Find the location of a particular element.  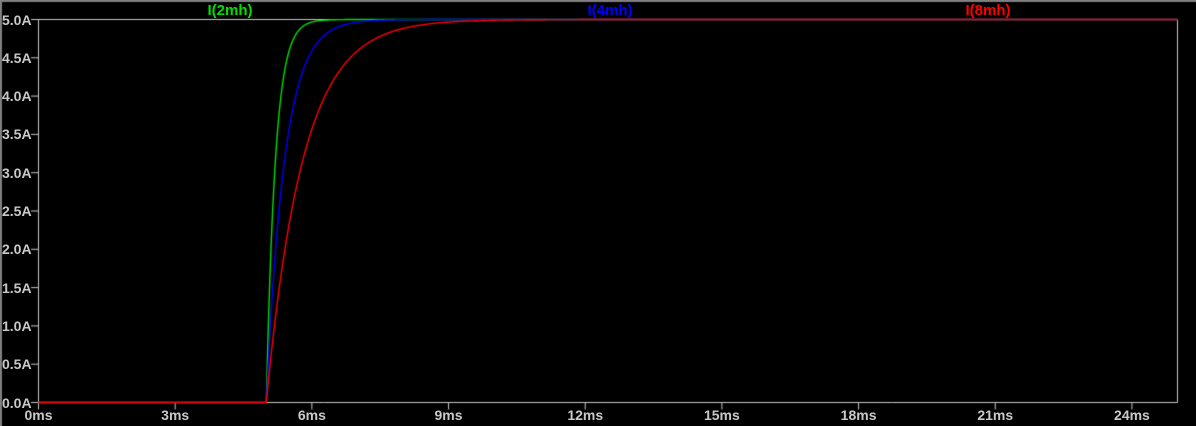

y-axis-tick-label: 2.5A is located at coordinates (17, 211).